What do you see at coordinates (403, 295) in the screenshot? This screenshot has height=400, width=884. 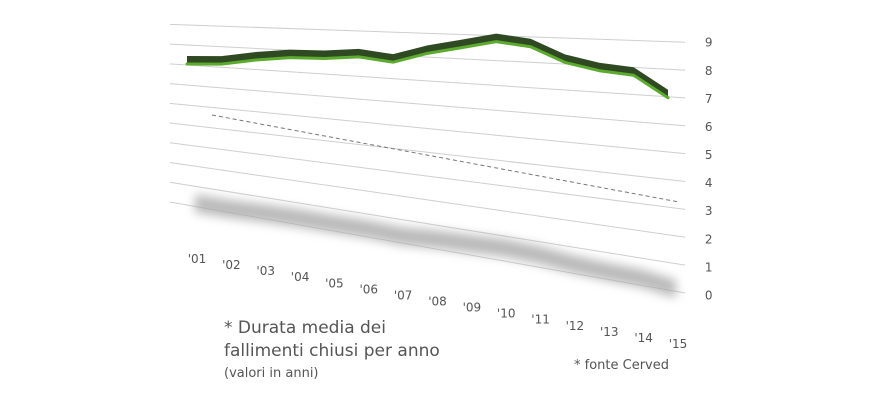 I see `x-tick-label: '07` at bounding box center [403, 295].